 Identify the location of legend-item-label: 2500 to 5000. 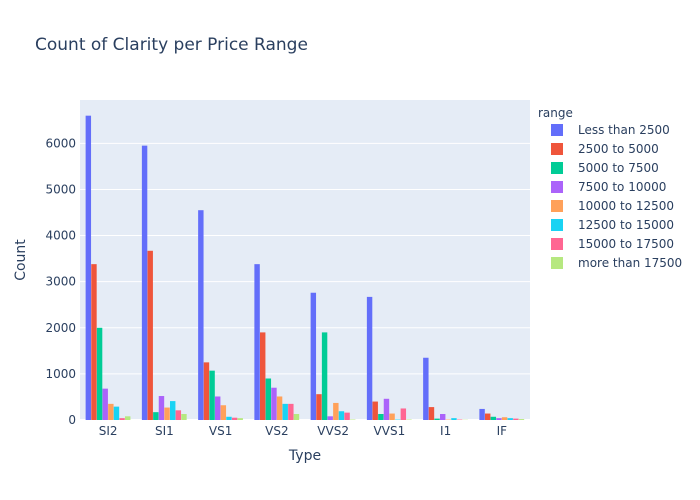
(618, 149).